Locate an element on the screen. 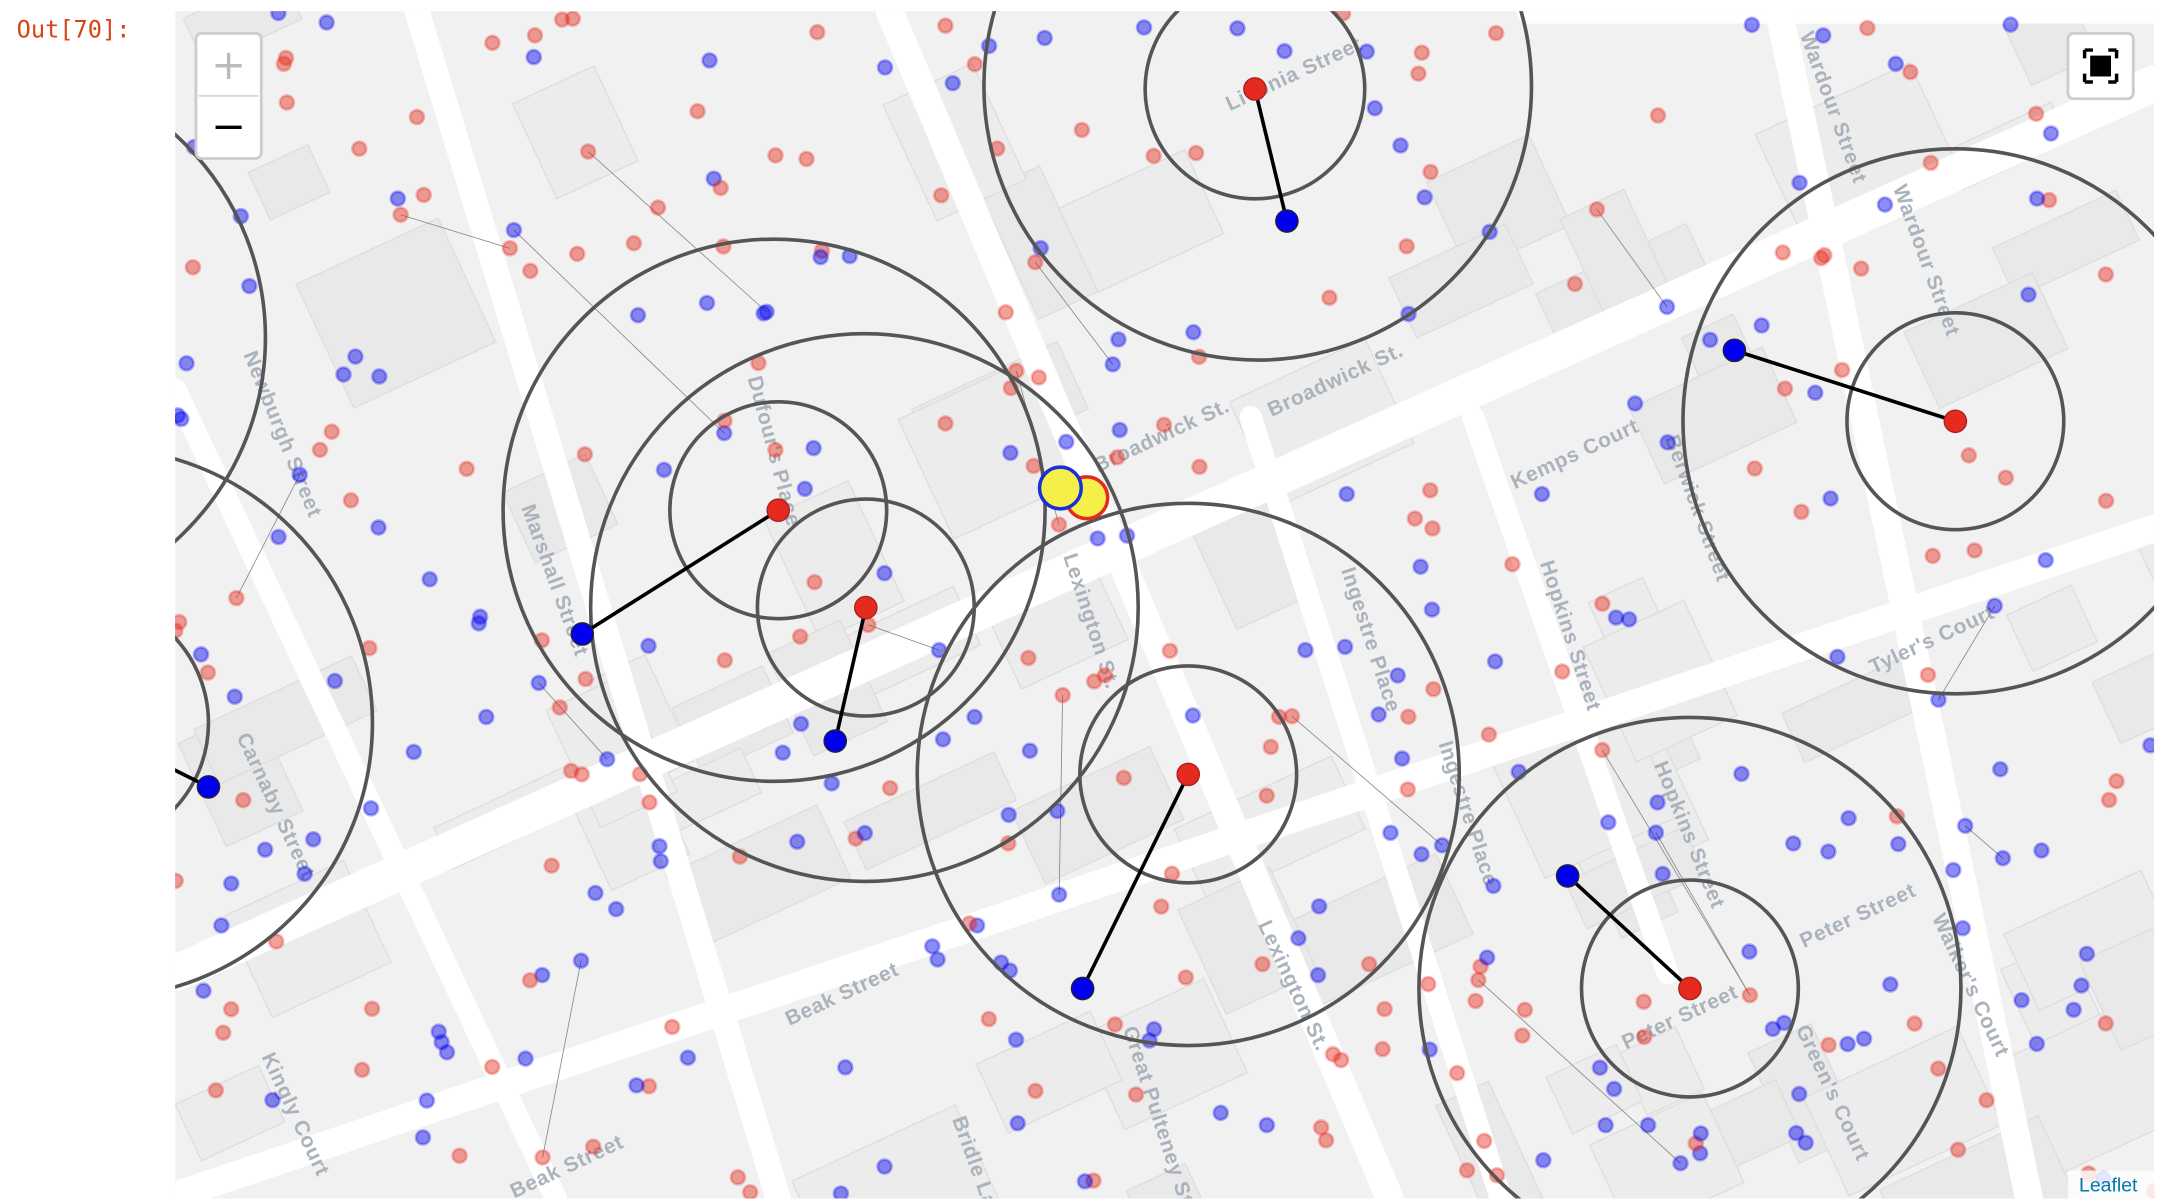 This screenshot has width=2168, height=1204. zoom-out-button: − is located at coordinates (228, 125).